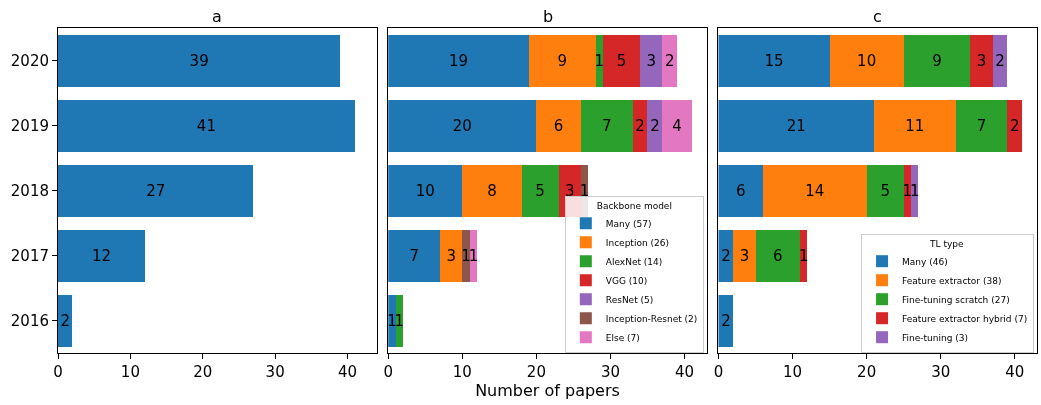  Describe the element at coordinates (492, 190) in the screenshot. I see `data-label: 8` at that location.